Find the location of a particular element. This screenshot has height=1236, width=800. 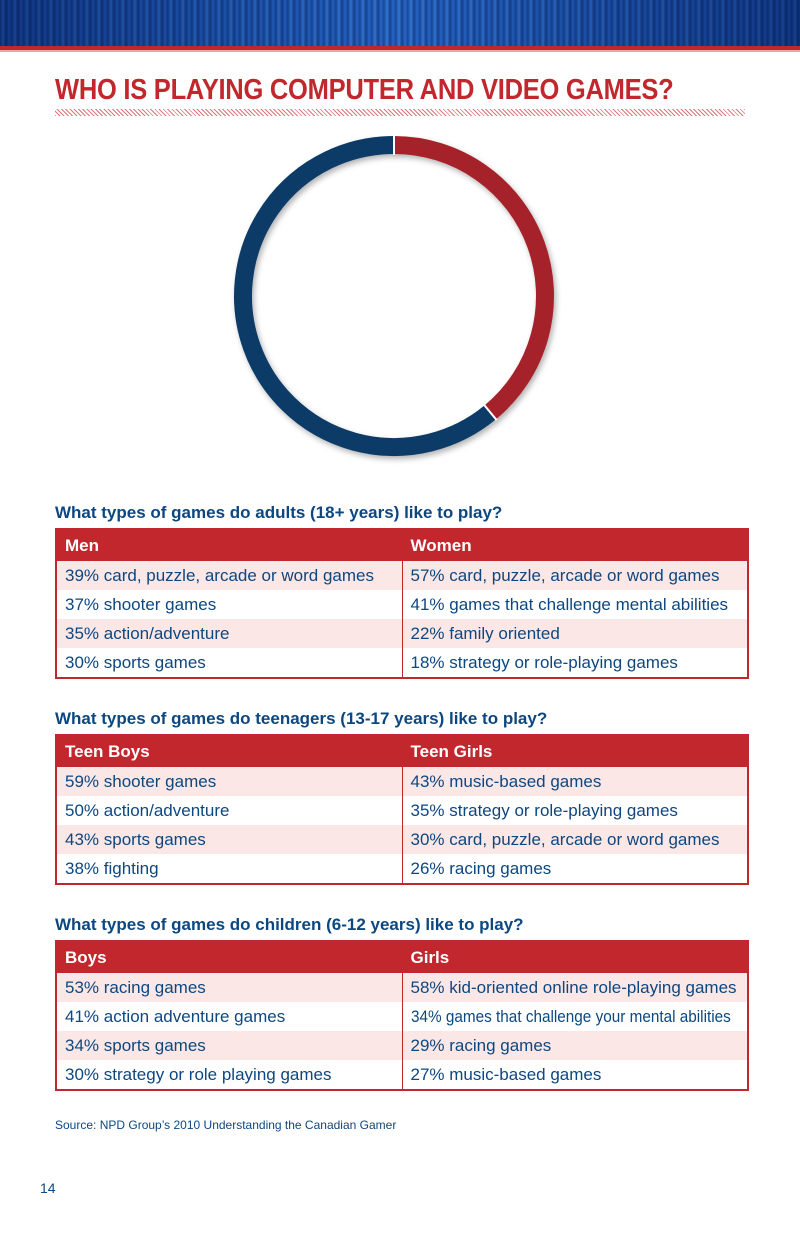

table-row: 38% fighting 26% racing games is located at coordinates (402, 869).